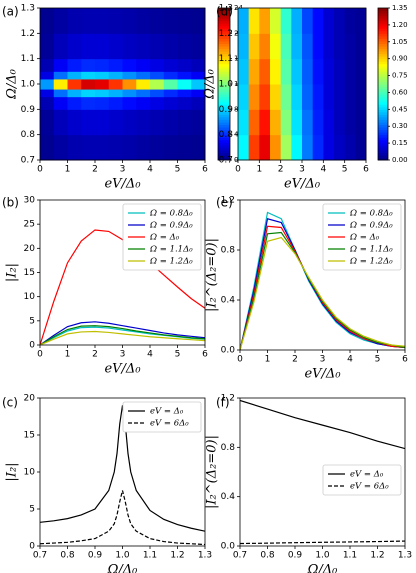 The image size is (416, 573). What do you see at coordinates (212, 275) in the screenshot?
I see `y-axis-label: |I₂^(Δ₂=0)|` at bounding box center [212, 275].